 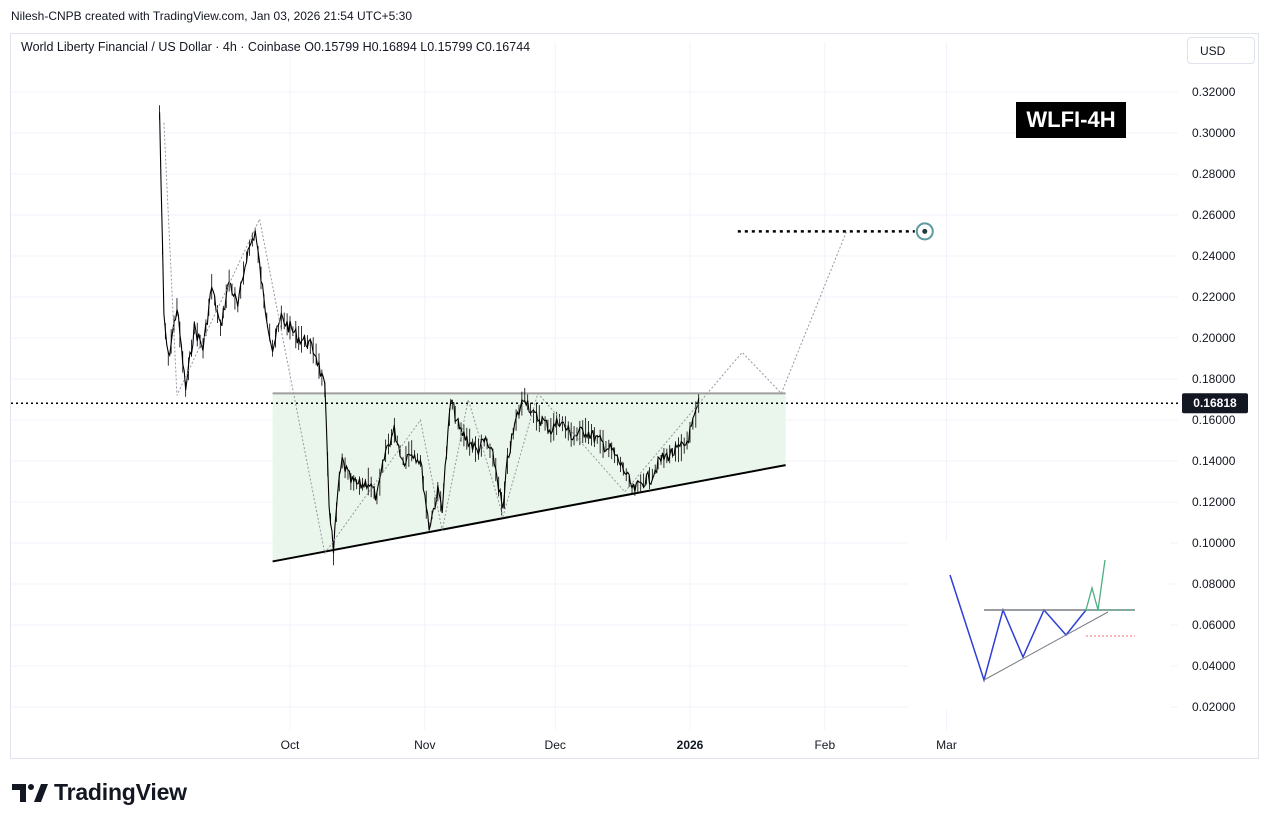 I want to click on y-tick-label: 0.14000, so click(x=1214, y=461).